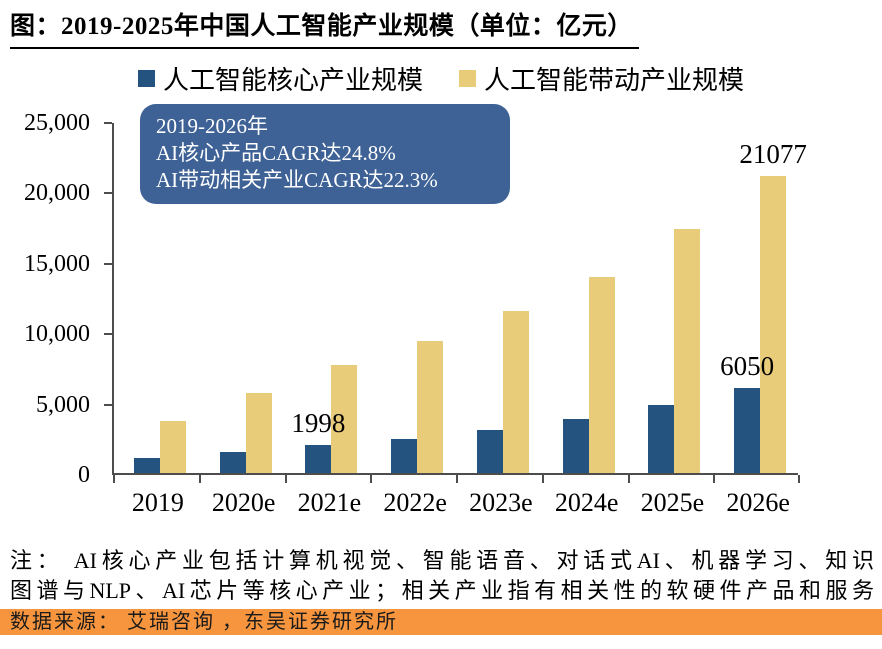 The width and height of the screenshot is (882, 649). Describe the element at coordinates (329, 298) in the screenshot. I see `bar-group-2021e: 1998` at that location.